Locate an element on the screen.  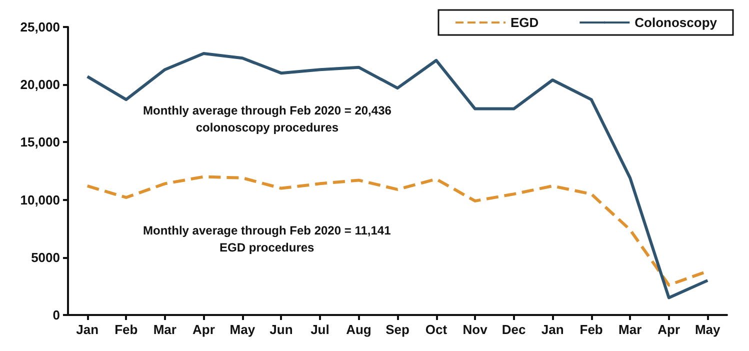
x-tick-label: Aug is located at coordinates (359, 329).